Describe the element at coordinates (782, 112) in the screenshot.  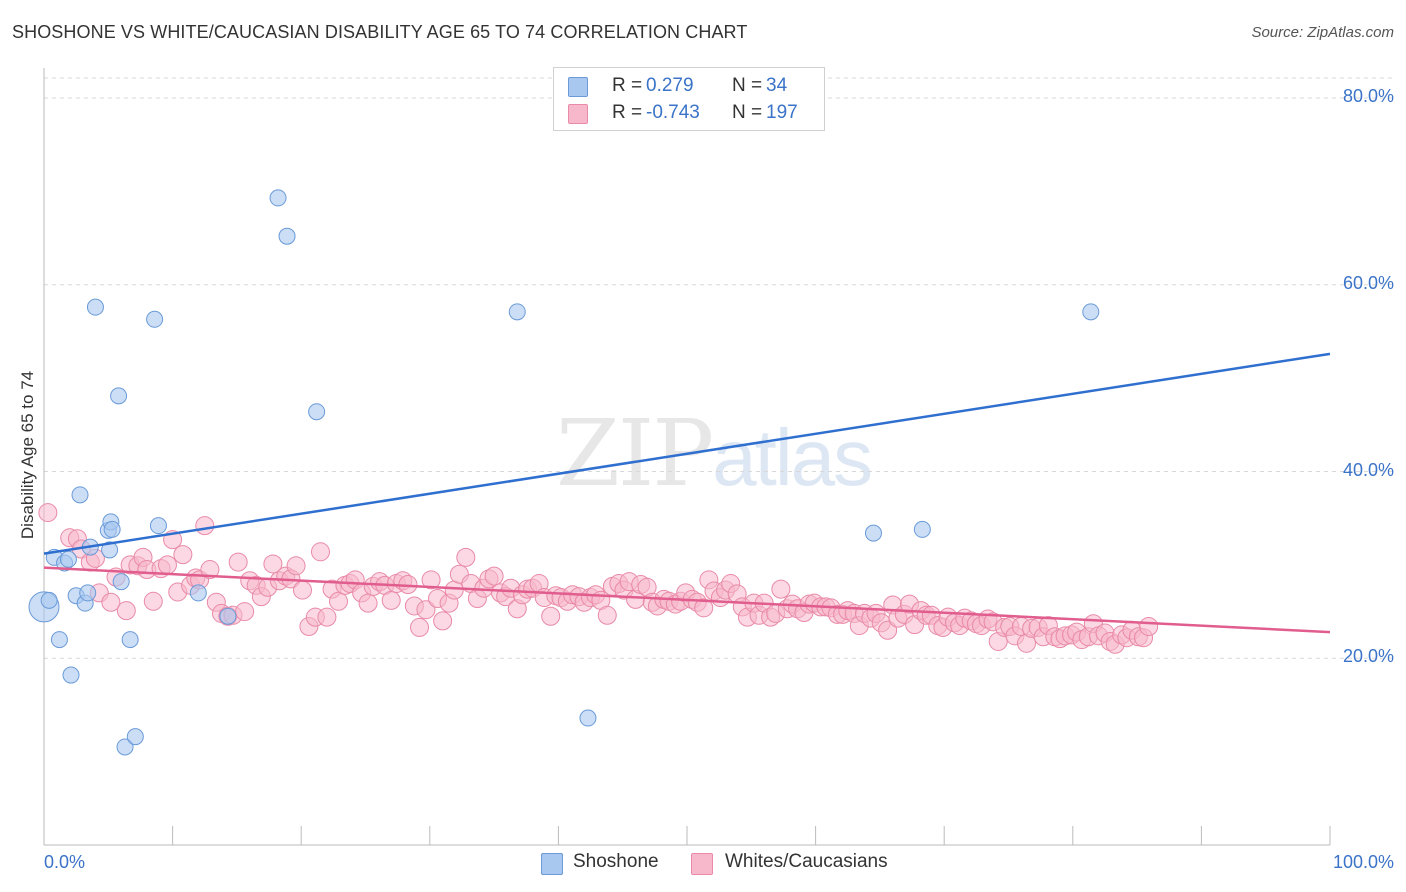
I see `legend-n-value: 197` at that location.